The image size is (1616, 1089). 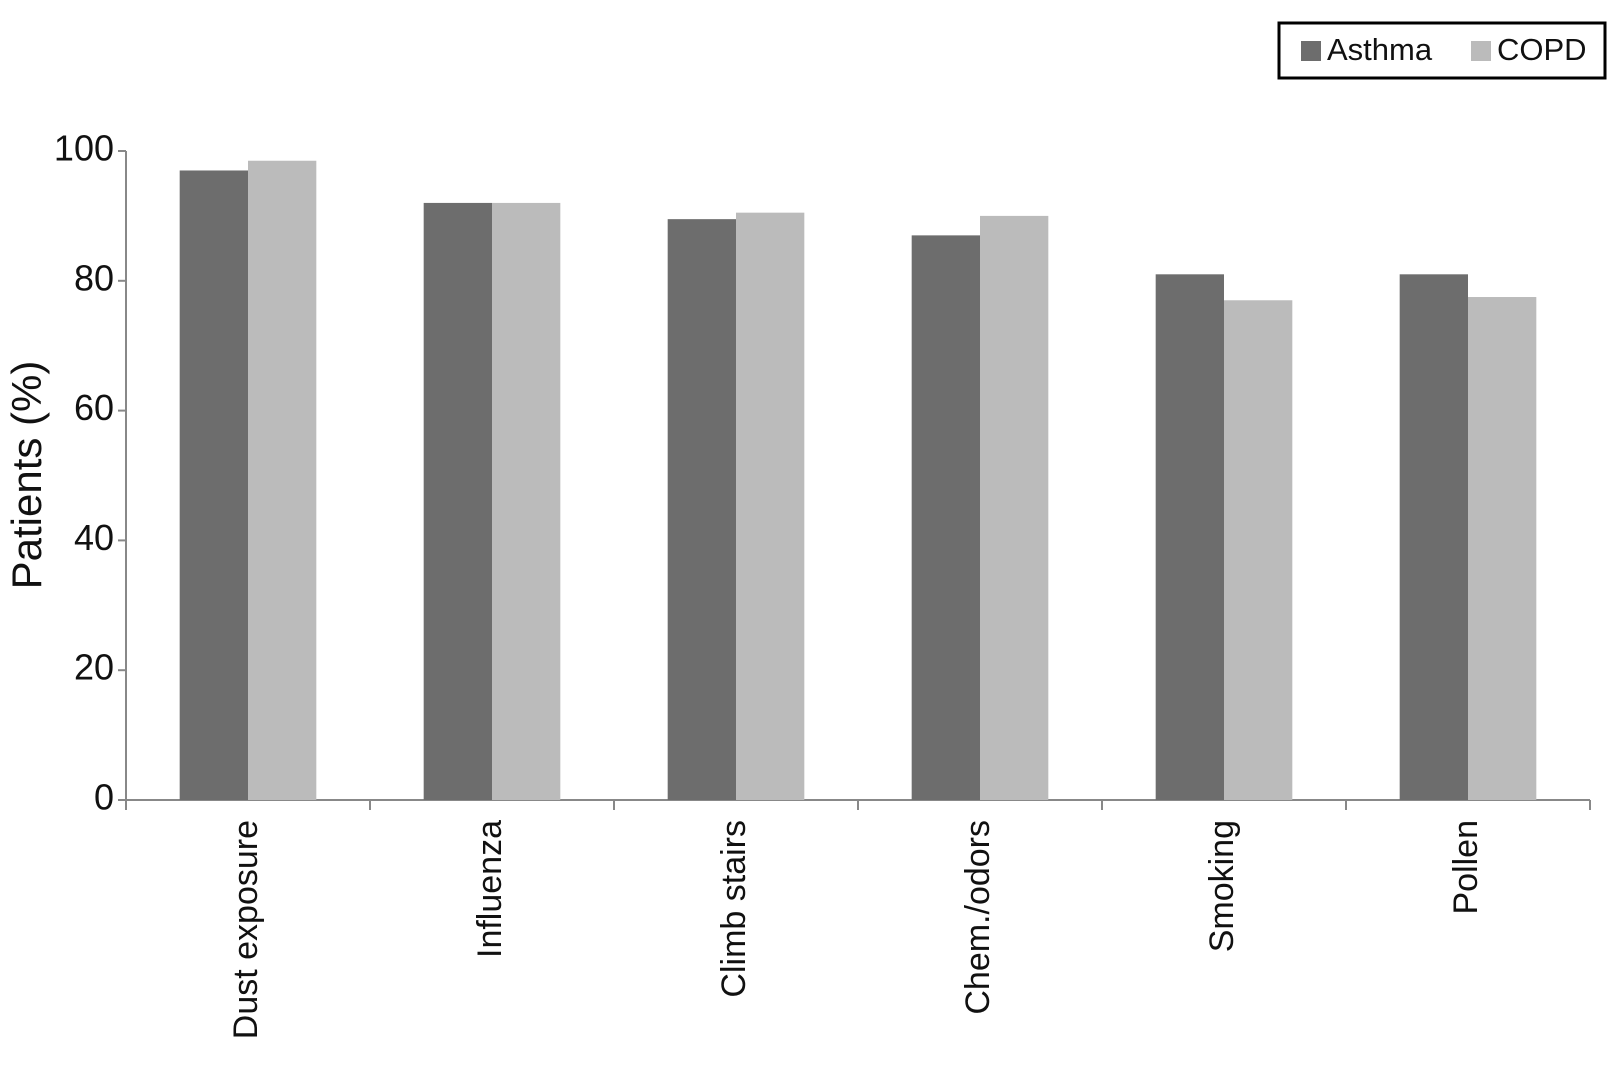 I want to click on y-tick-label: 60, so click(x=94, y=407).